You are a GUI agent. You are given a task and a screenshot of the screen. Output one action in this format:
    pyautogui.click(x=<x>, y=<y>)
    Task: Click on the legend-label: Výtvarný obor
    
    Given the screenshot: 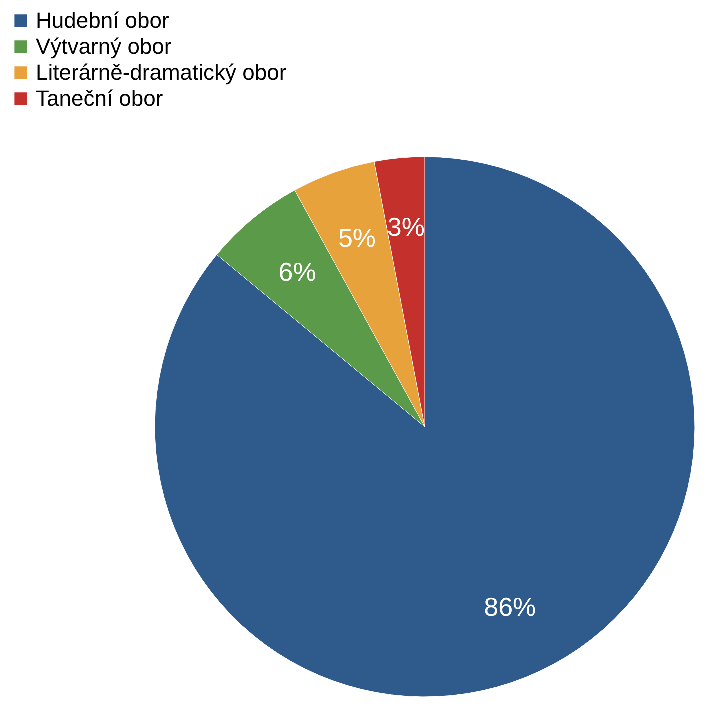 What is the action you would take?
    pyautogui.click(x=104, y=46)
    